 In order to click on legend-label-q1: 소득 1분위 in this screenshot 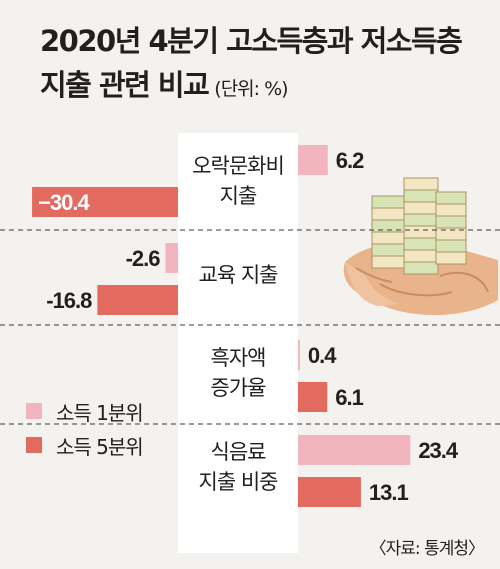, I will do `click(100, 412)`.